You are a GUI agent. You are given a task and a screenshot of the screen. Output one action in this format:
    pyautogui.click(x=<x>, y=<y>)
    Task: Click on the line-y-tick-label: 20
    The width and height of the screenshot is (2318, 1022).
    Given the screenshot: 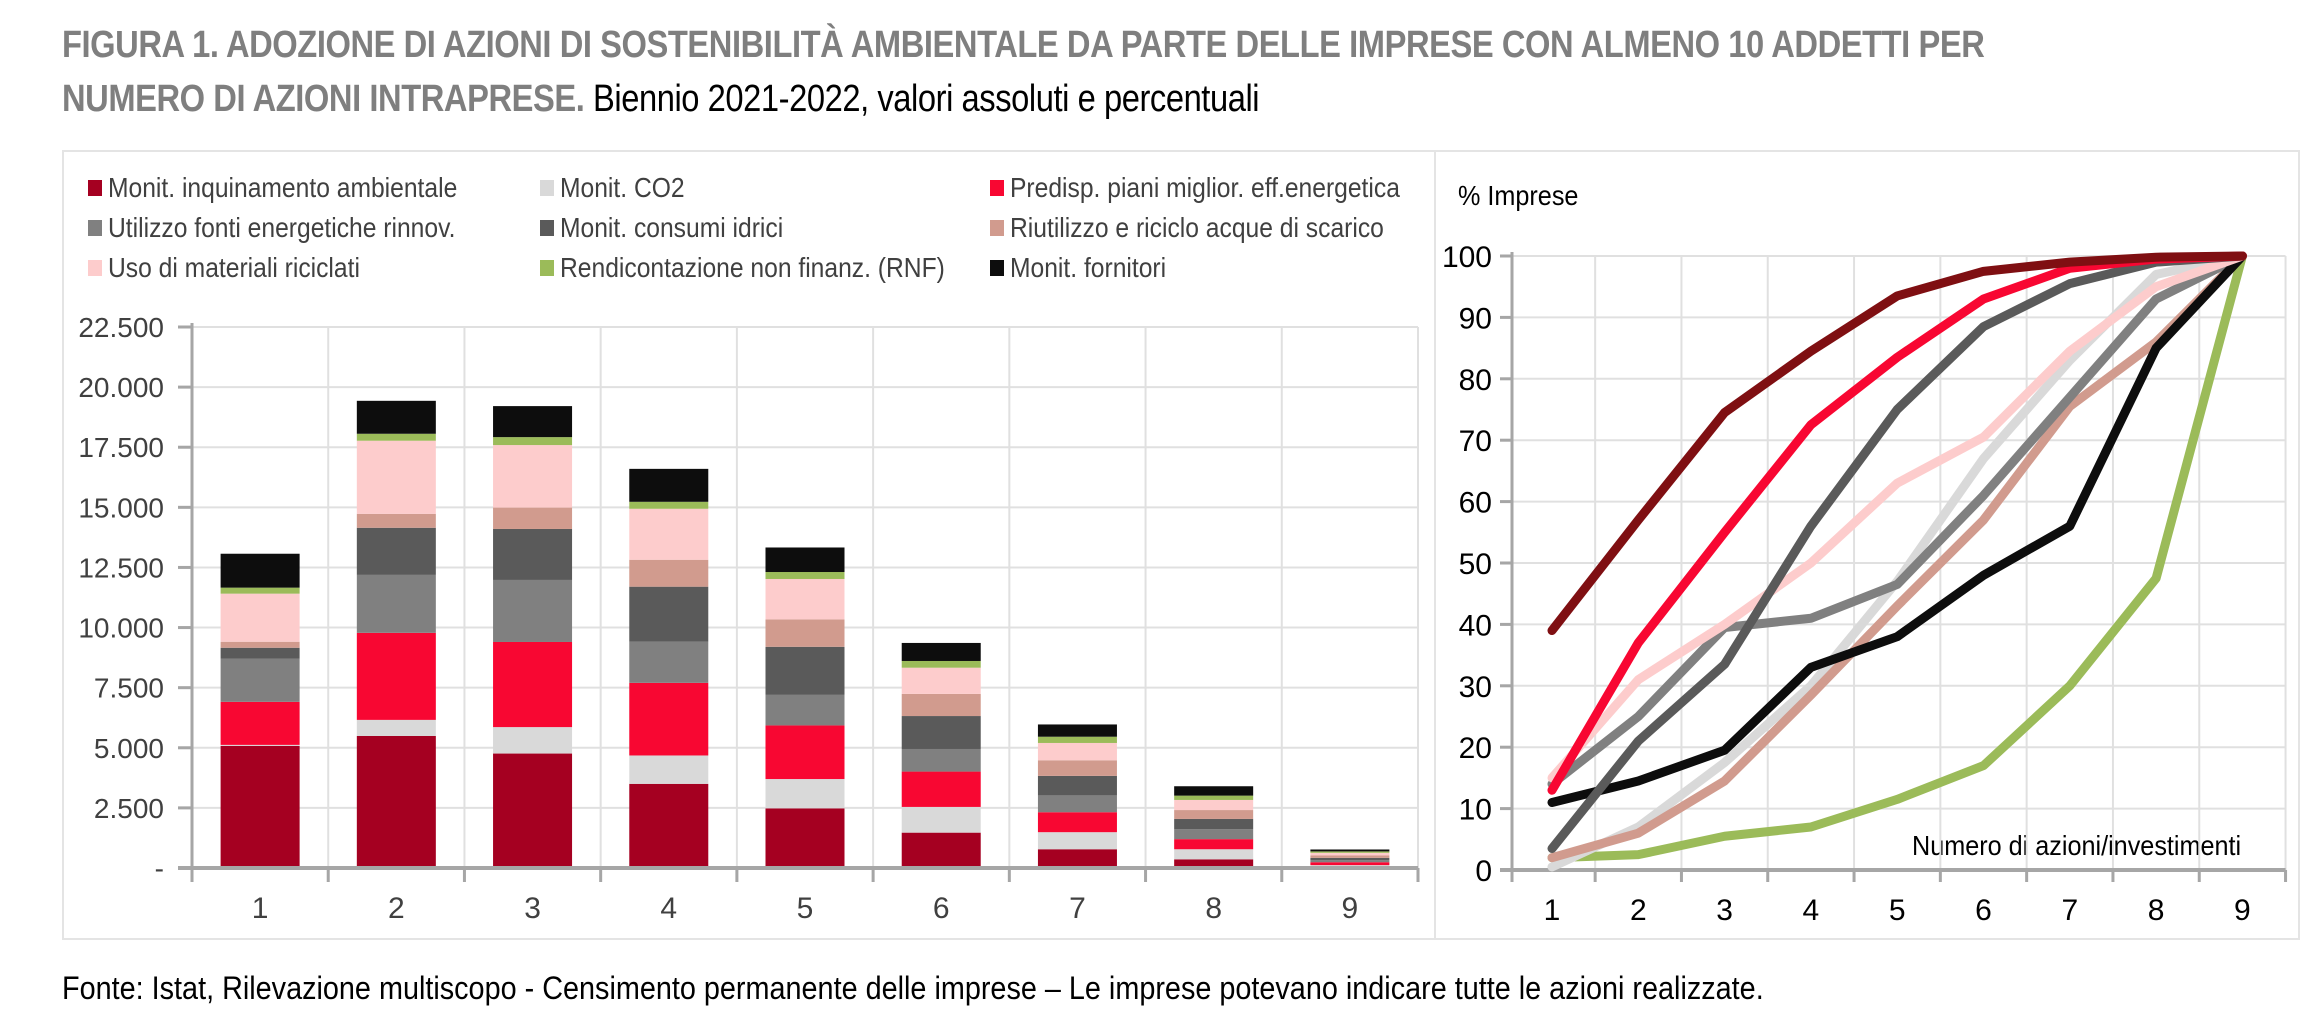 What is the action you would take?
    pyautogui.click(x=1475, y=748)
    